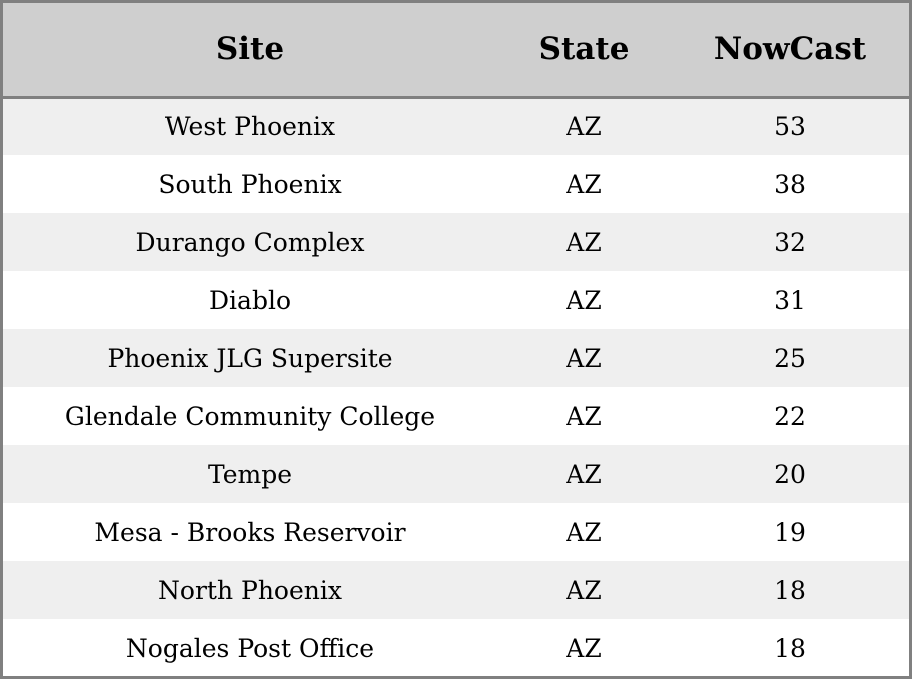  Describe the element at coordinates (250, 590) in the screenshot. I see `site-cell: North Phoenix` at that location.